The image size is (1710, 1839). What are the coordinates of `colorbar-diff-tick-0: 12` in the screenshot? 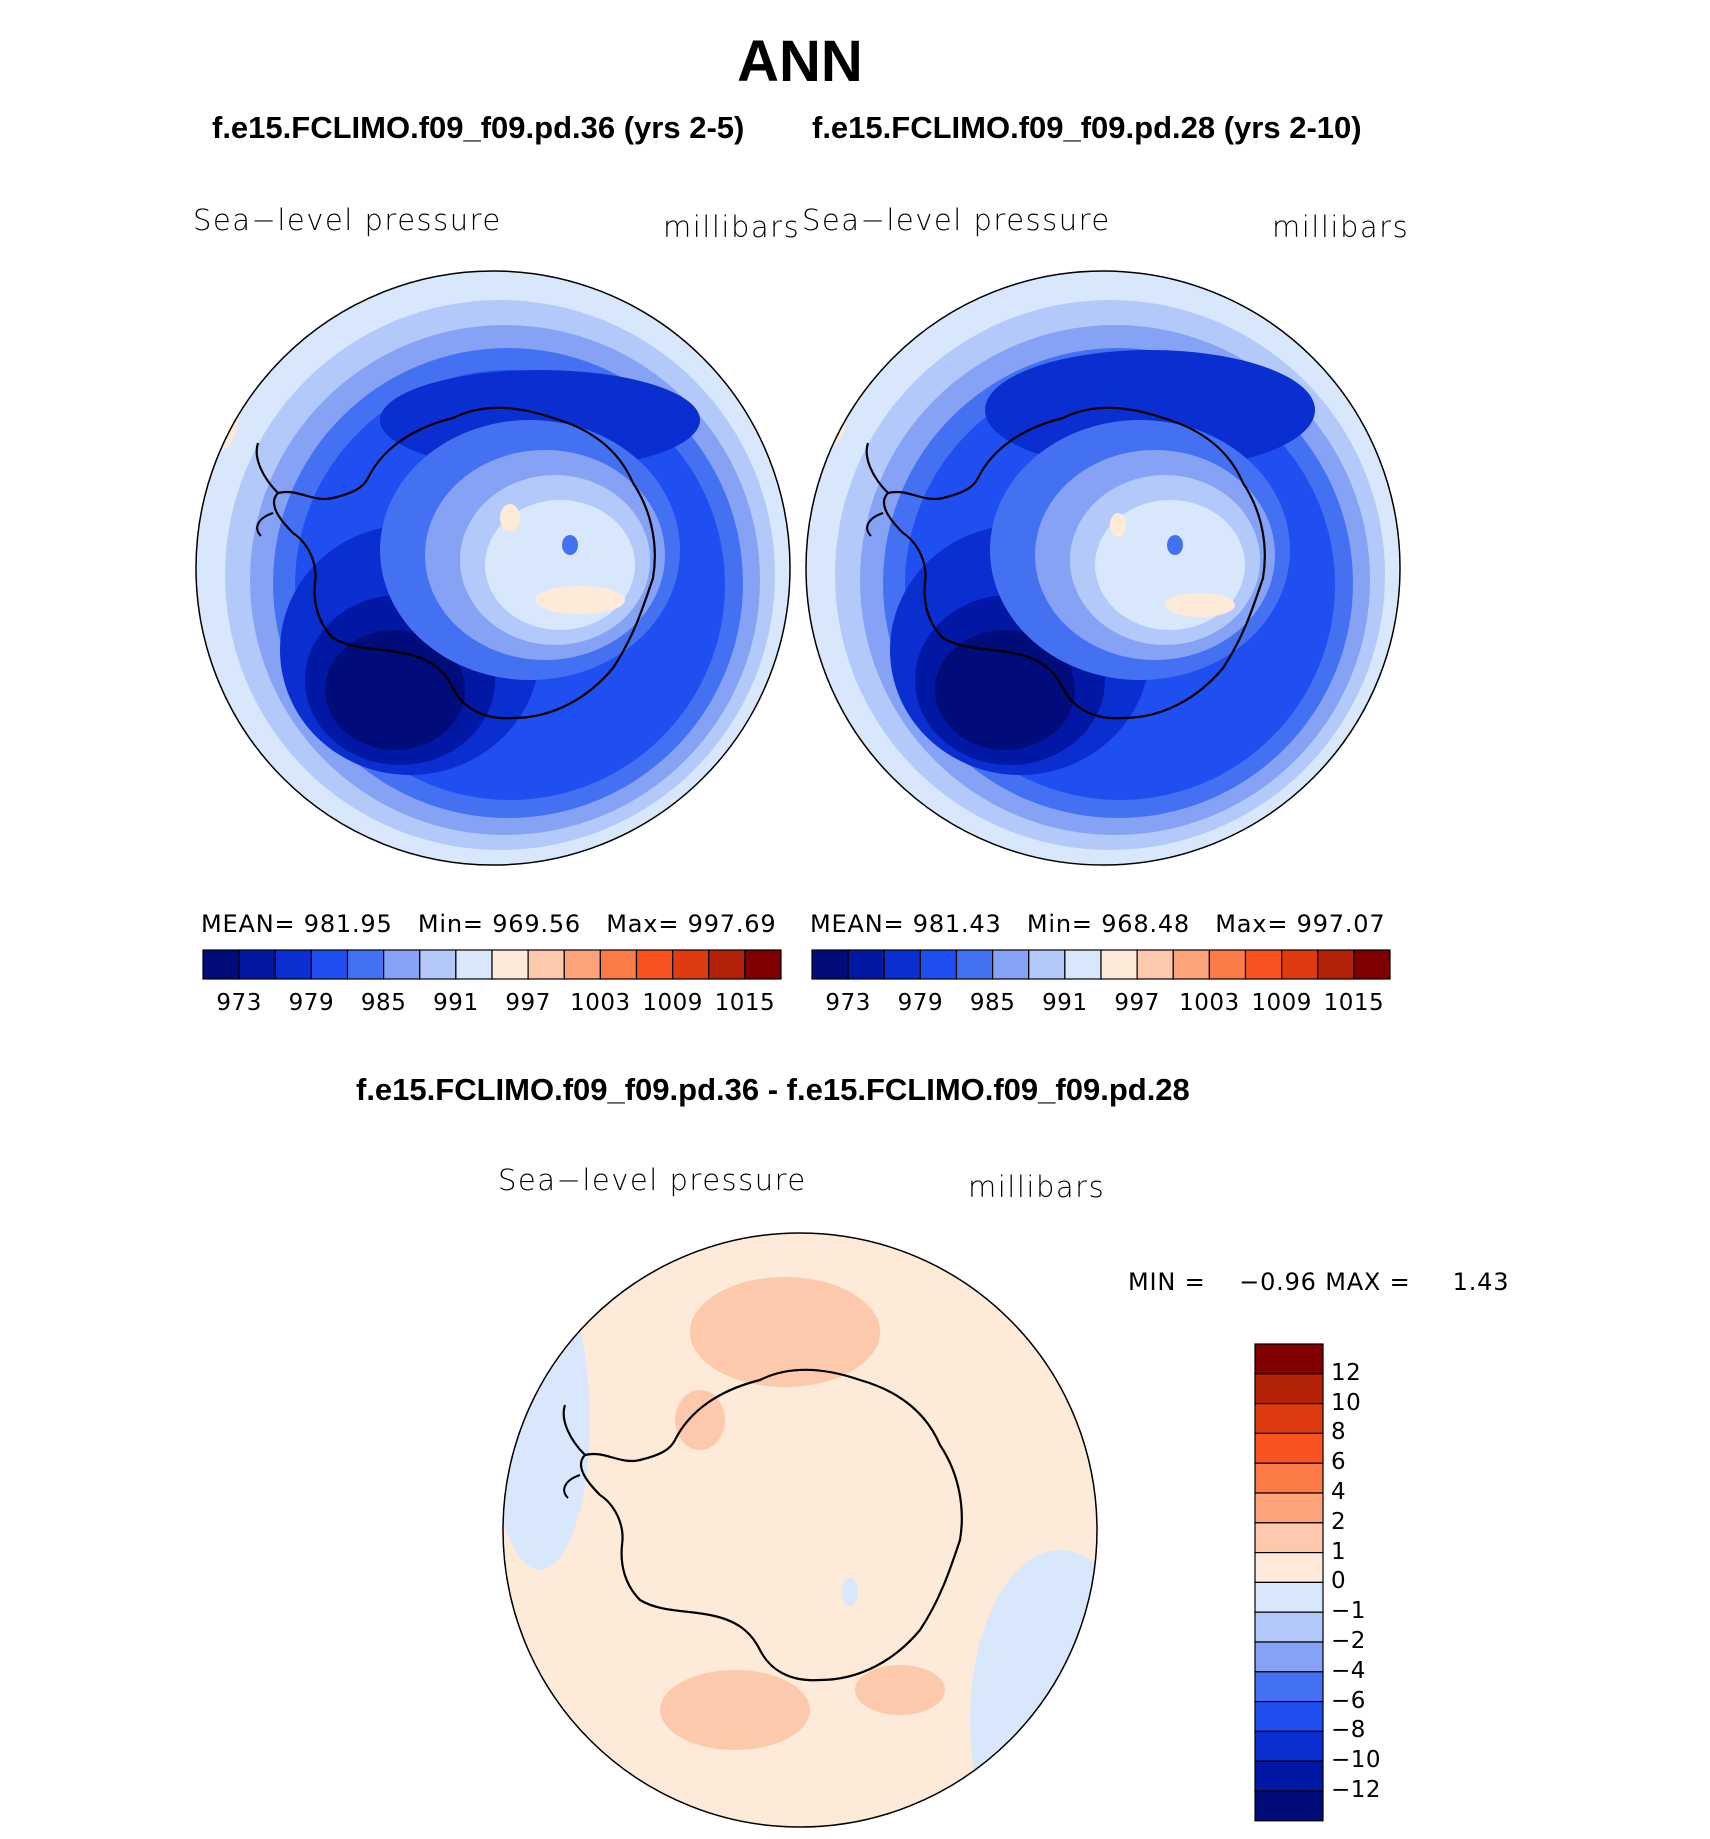 It's located at (1346, 1372).